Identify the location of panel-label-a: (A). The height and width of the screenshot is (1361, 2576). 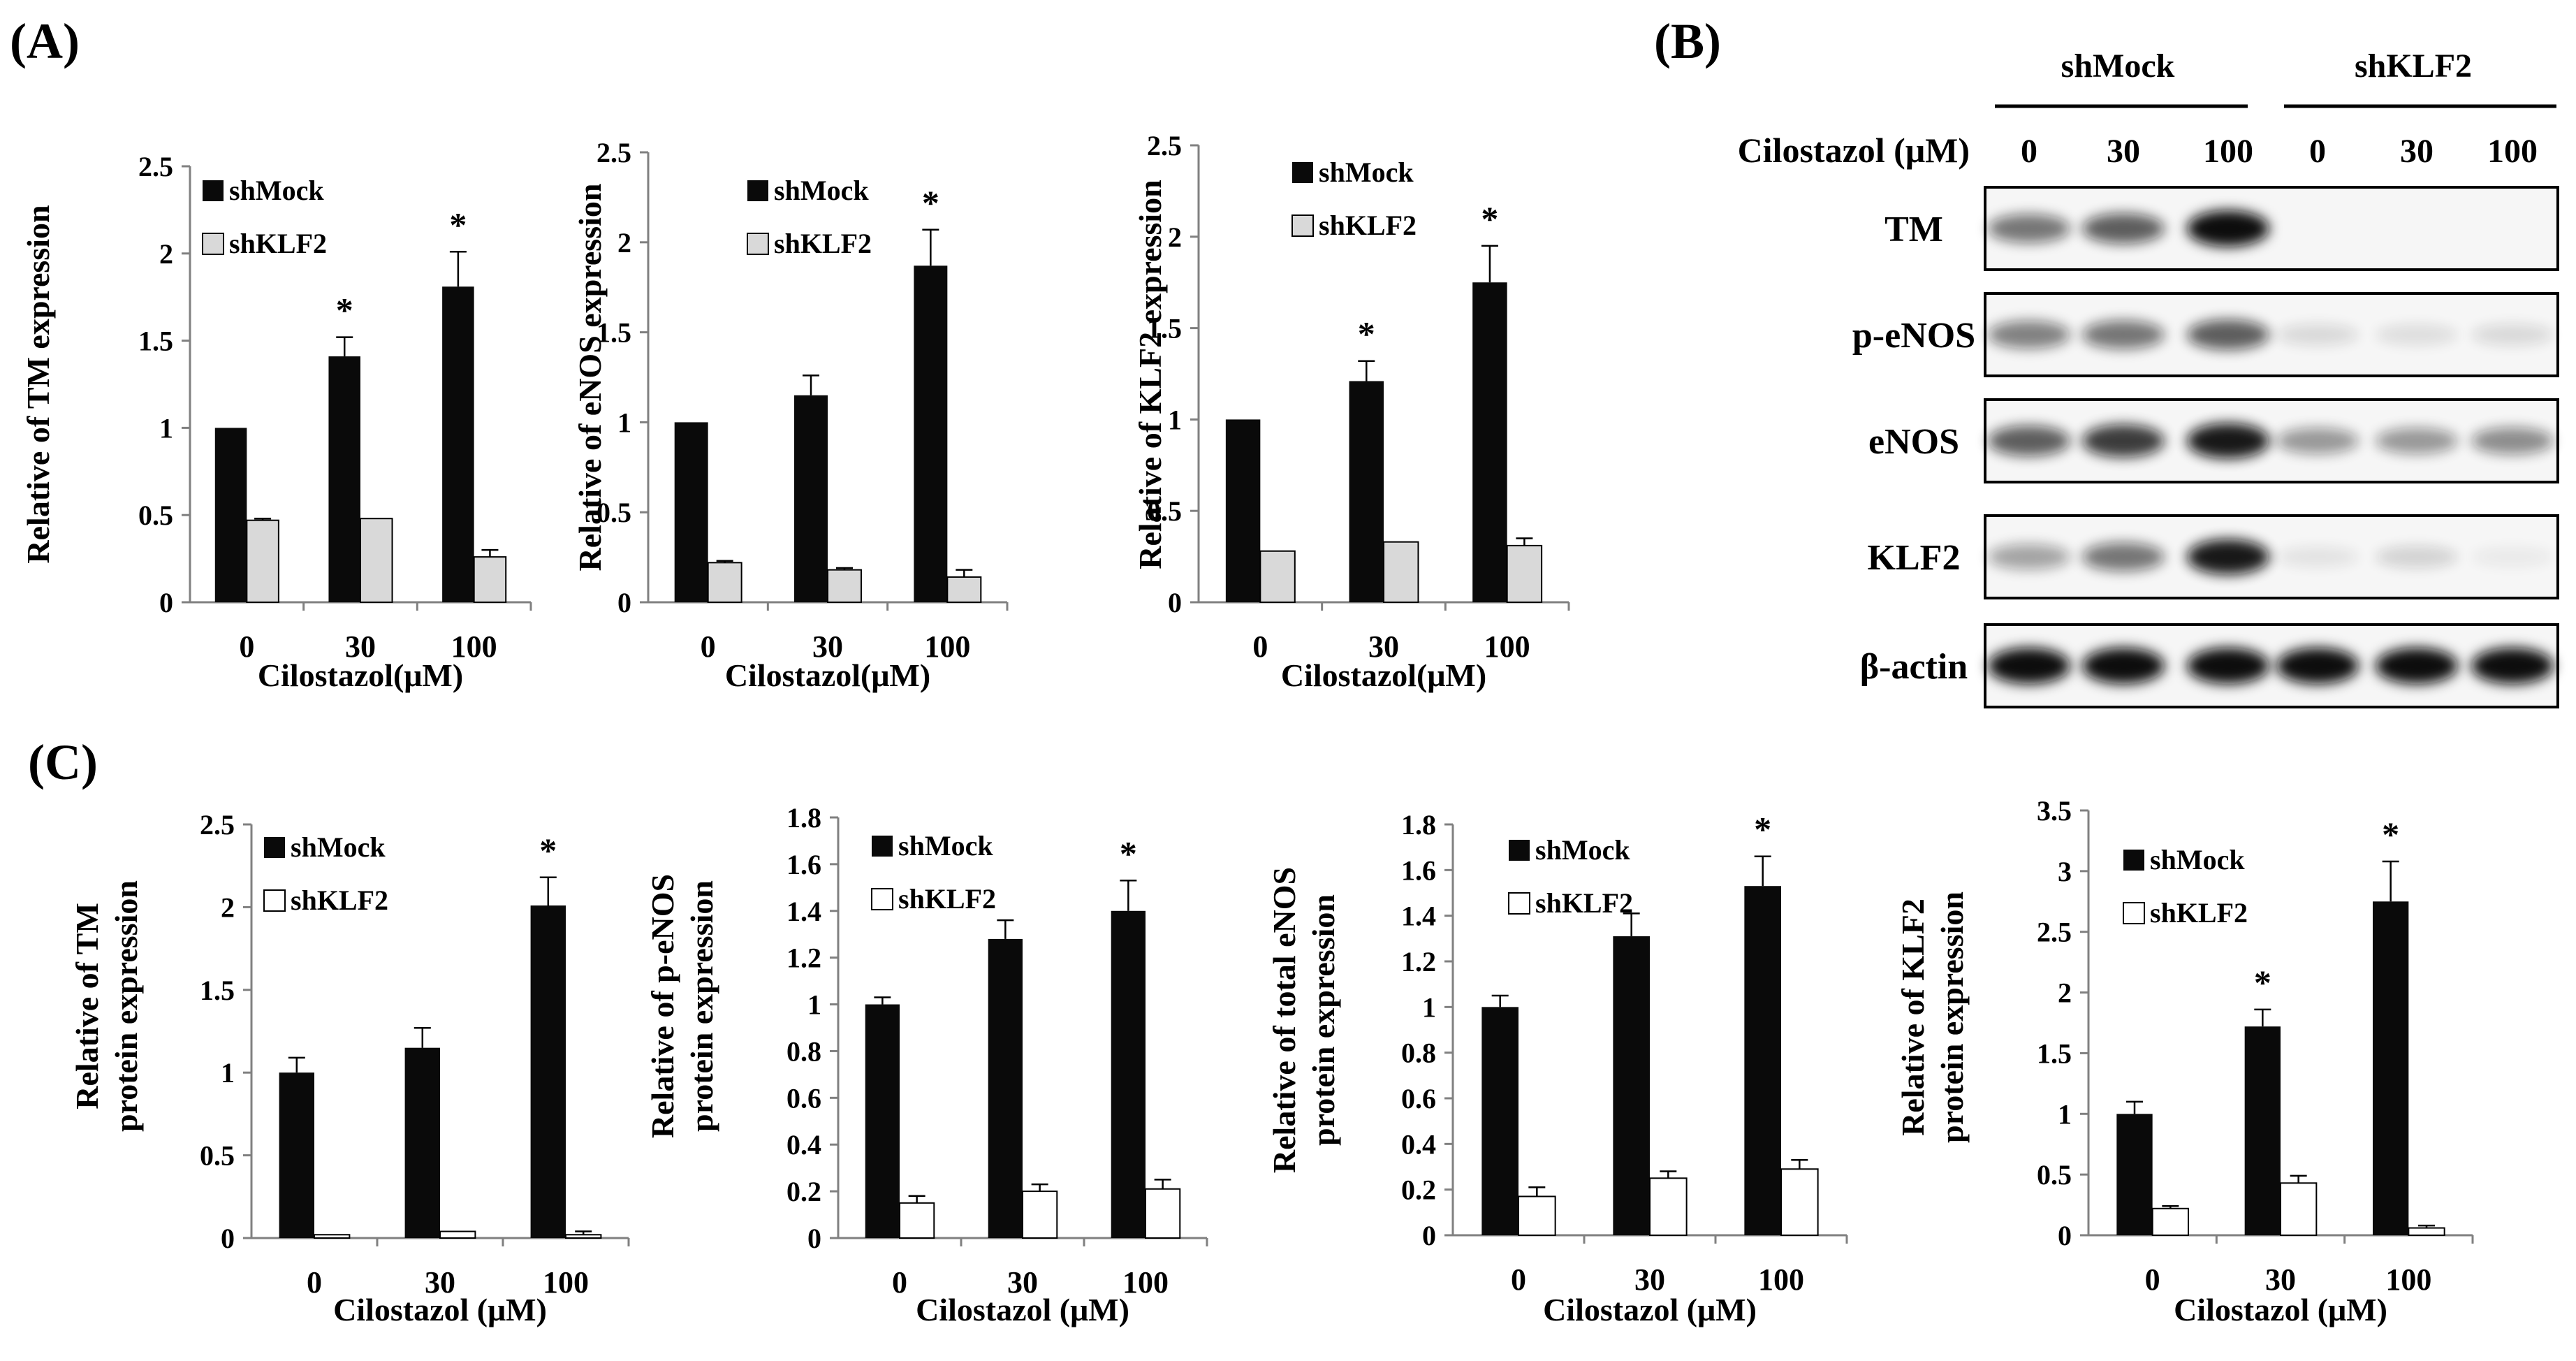
(45, 41).